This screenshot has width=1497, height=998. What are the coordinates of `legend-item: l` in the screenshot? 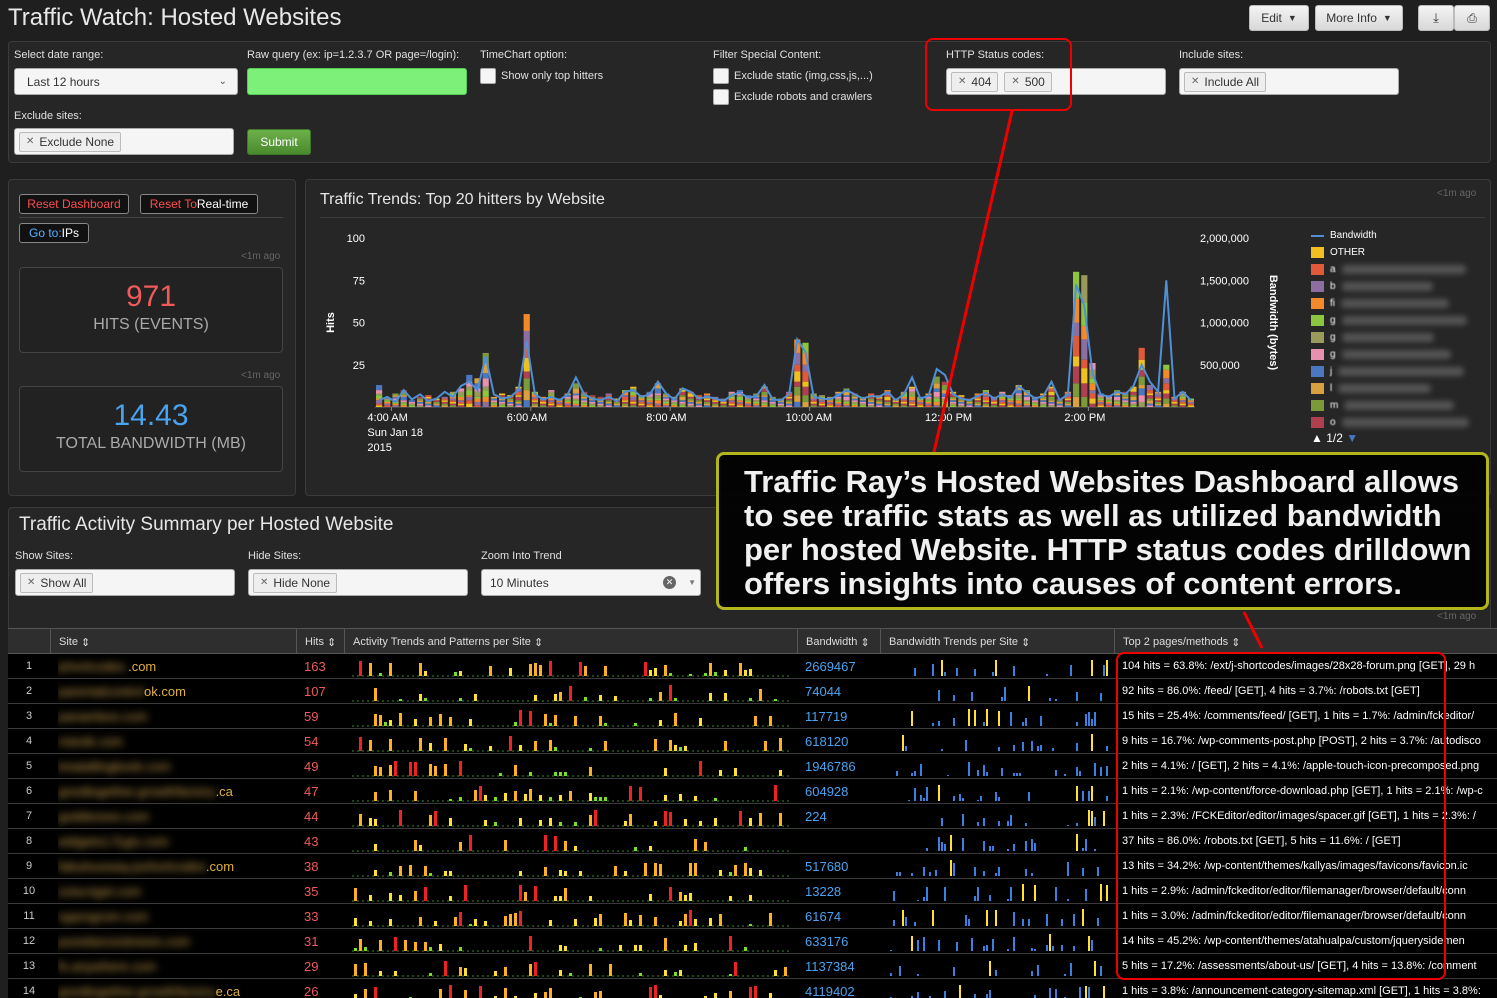 It's located at (1398, 388).